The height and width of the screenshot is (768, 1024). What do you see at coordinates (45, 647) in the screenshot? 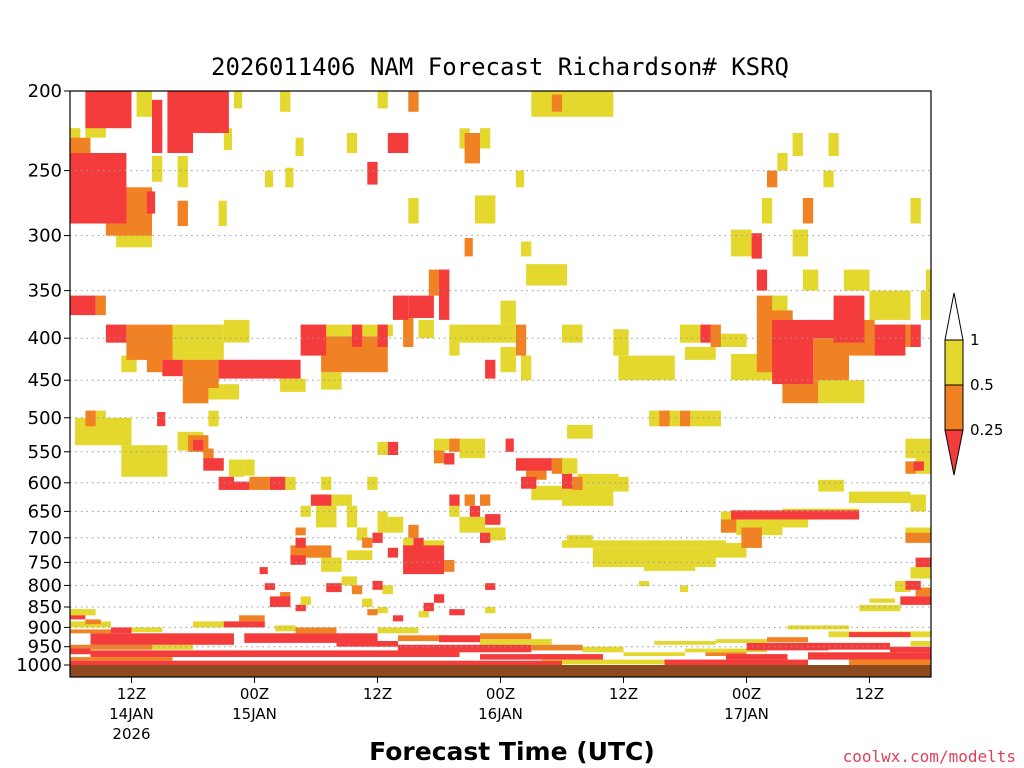
I see `y-tick-label-950: 950` at bounding box center [45, 647].